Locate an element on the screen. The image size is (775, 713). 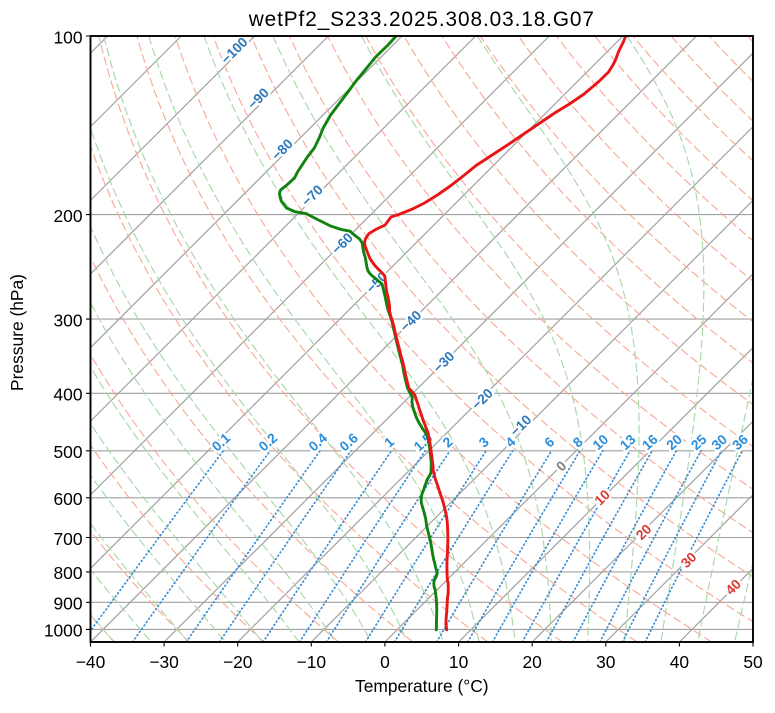
svg-text: 200 is located at coordinates (67, 216).